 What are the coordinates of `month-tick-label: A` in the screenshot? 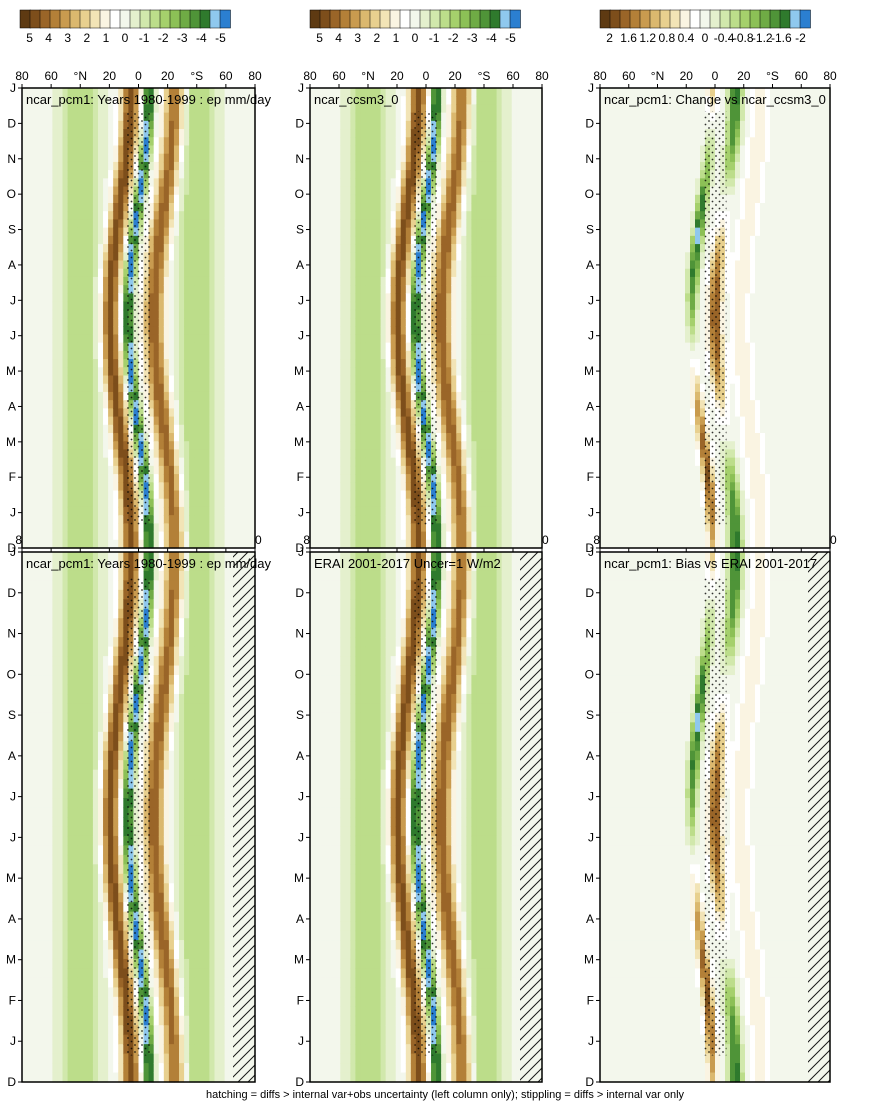 It's located at (12, 919).